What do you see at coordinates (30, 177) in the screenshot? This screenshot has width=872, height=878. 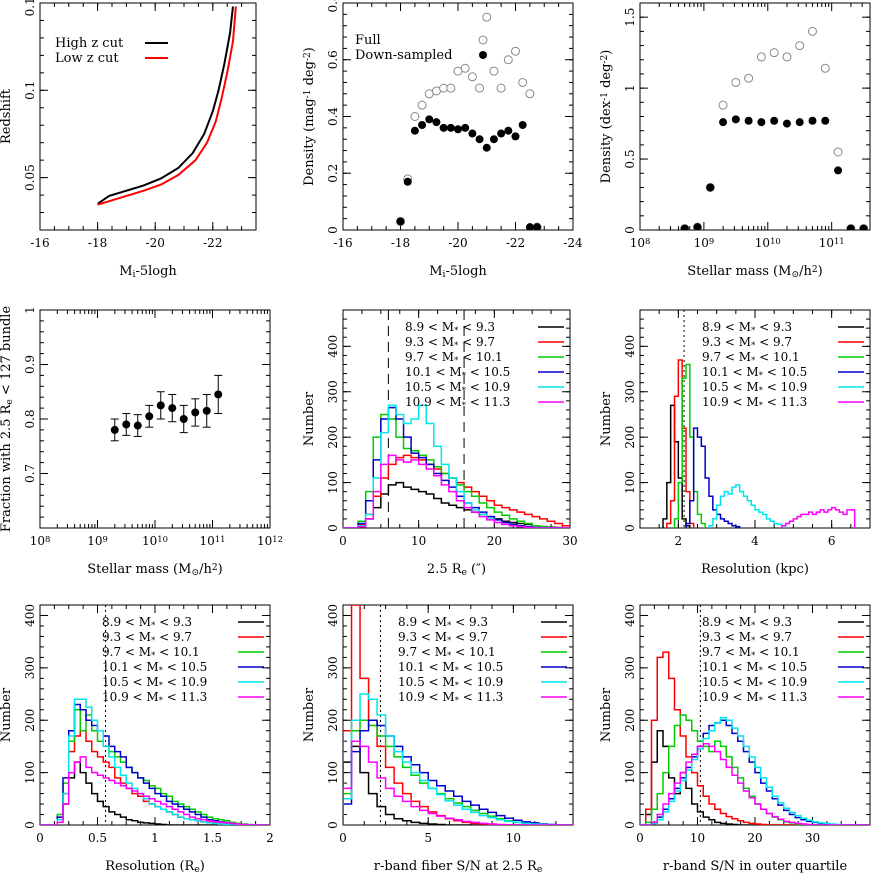 I see `y-tick-label: 0.05` at bounding box center [30, 177].